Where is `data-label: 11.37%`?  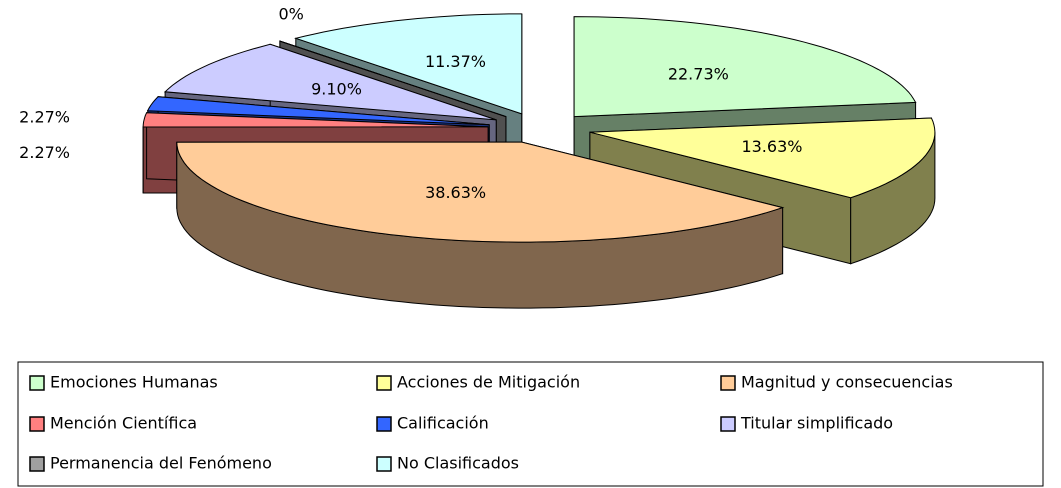
data-label: 11.37% is located at coordinates (455, 61).